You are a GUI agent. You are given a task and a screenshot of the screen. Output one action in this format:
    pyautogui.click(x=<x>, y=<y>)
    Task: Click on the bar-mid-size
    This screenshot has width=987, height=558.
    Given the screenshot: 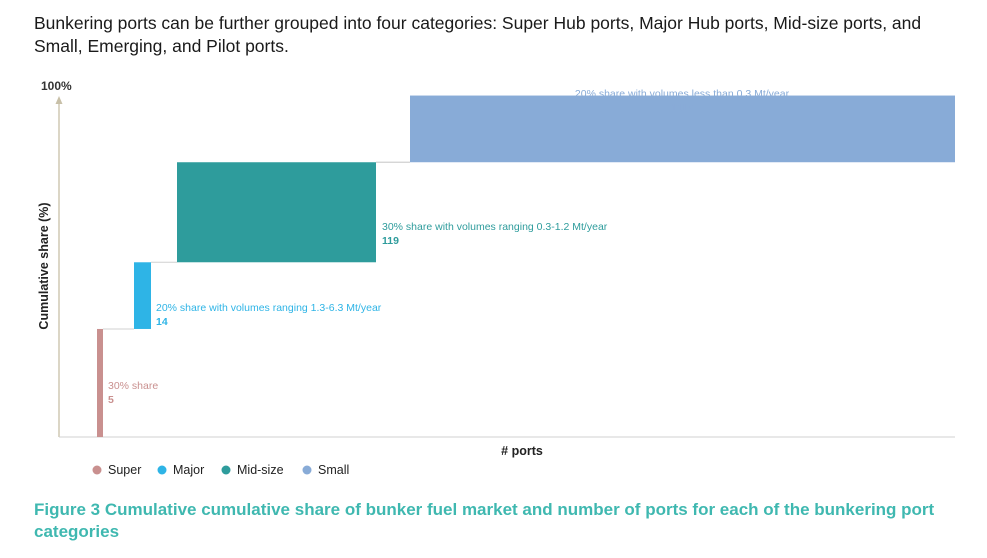 What is the action you would take?
    pyautogui.click(x=276, y=212)
    